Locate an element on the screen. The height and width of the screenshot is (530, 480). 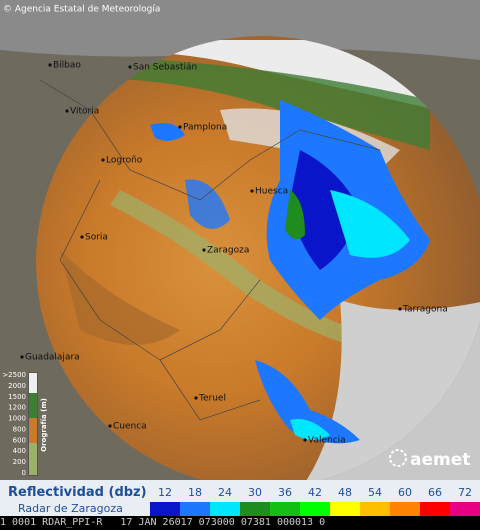
copyright: © Agencia Estatal de Meteorología is located at coordinates (81, 10).